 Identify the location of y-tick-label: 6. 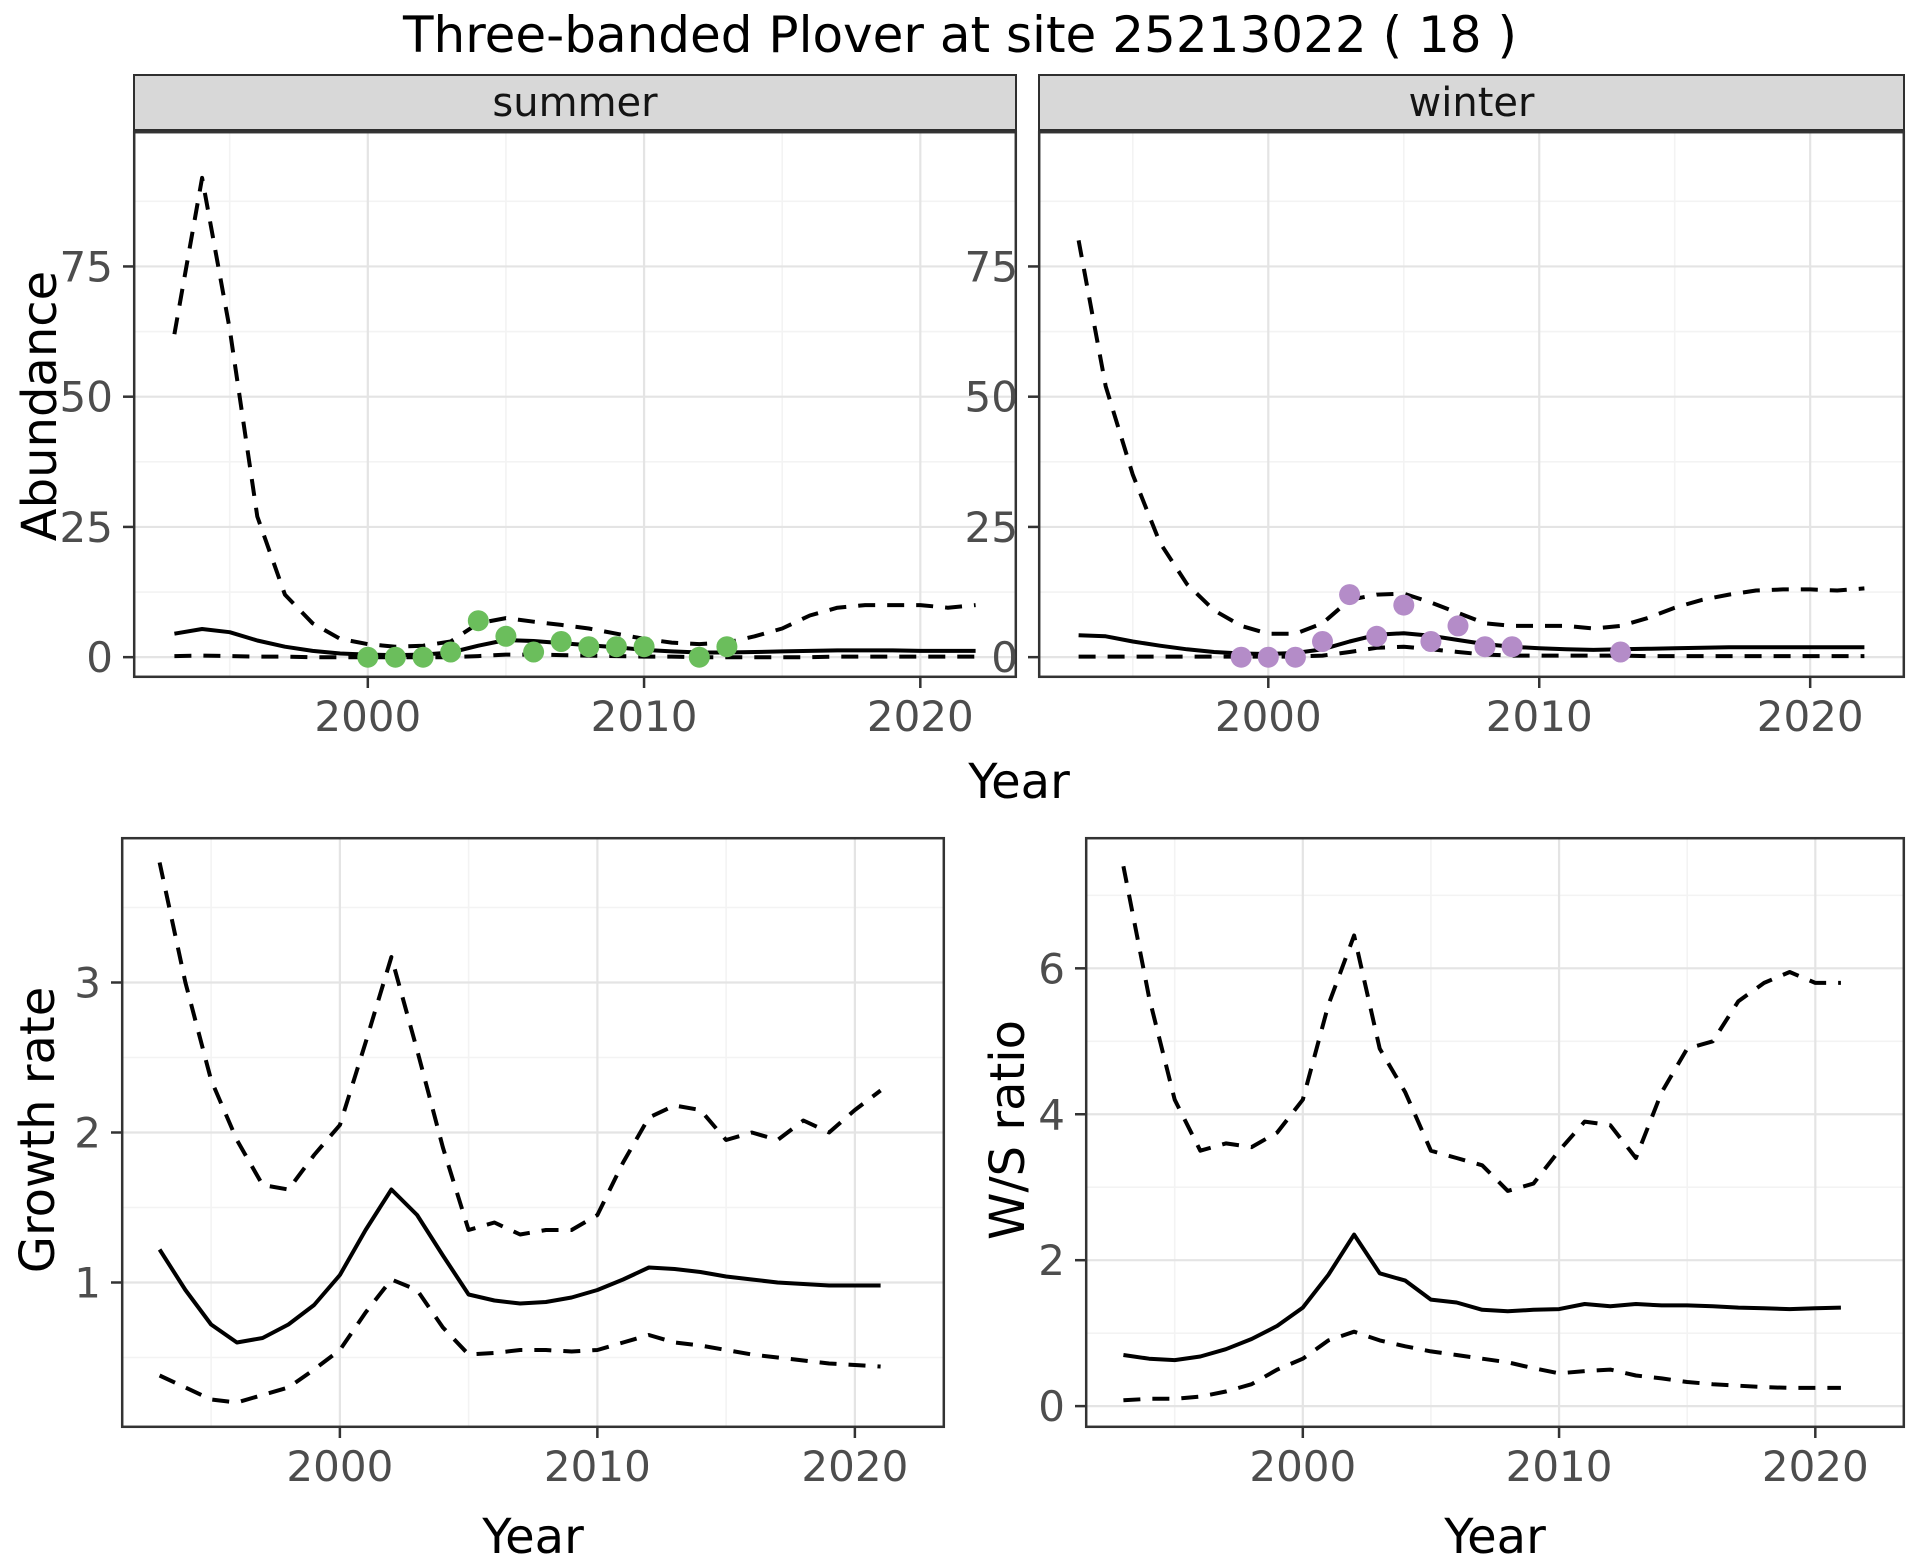
(1051, 968).